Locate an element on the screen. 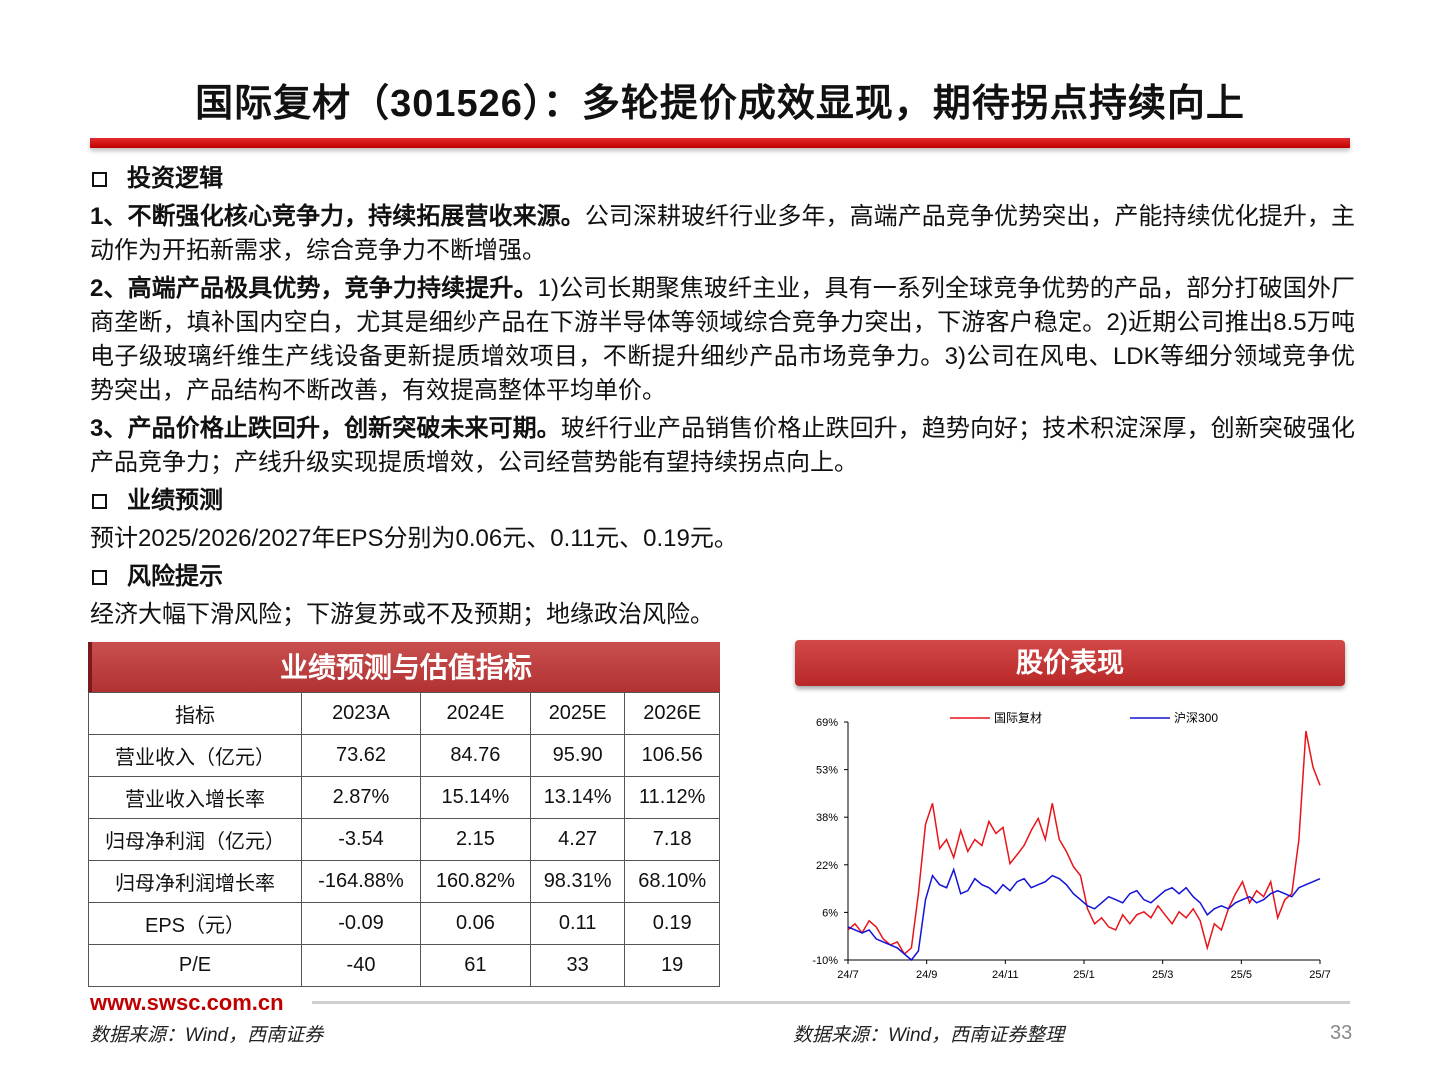  table-cell: 营业收入（亿元） is located at coordinates (195, 755).